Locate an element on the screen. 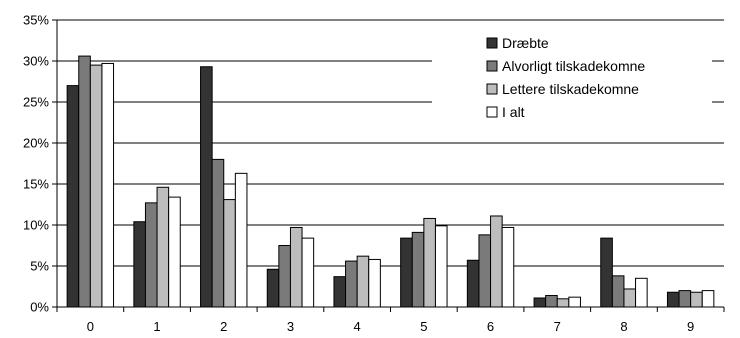  y-tick-label: 30% is located at coordinates (36, 61).